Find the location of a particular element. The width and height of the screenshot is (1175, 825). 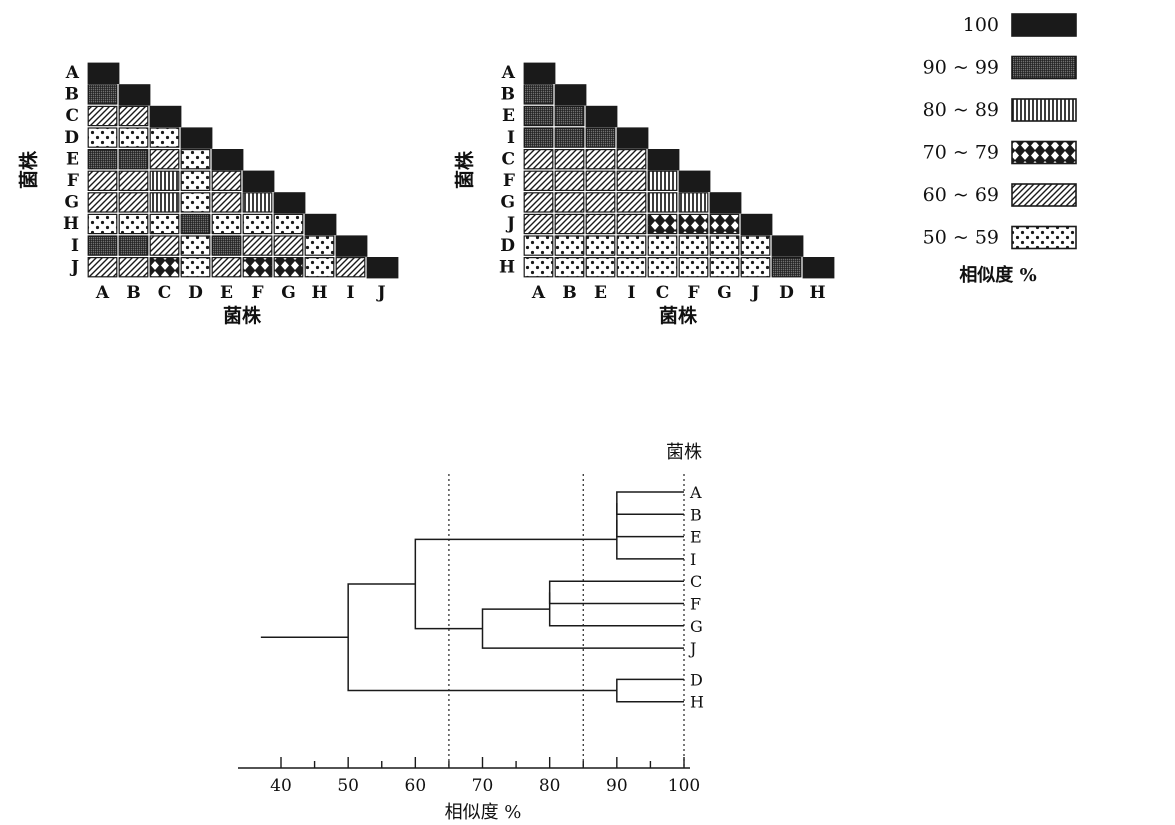

legend-swatch-solid is located at coordinates (1044, 25).